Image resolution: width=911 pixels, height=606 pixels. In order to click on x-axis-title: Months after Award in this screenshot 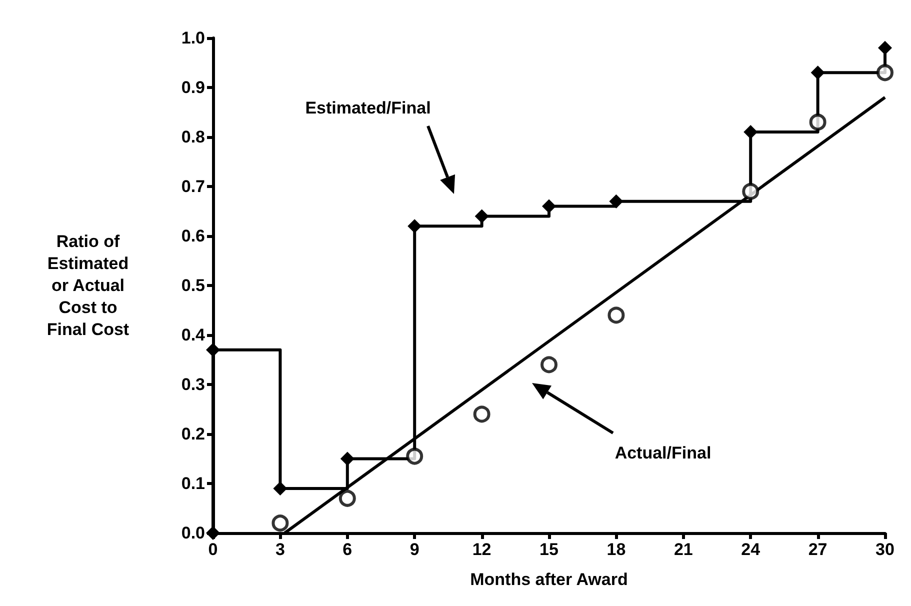, I will do `click(549, 579)`.